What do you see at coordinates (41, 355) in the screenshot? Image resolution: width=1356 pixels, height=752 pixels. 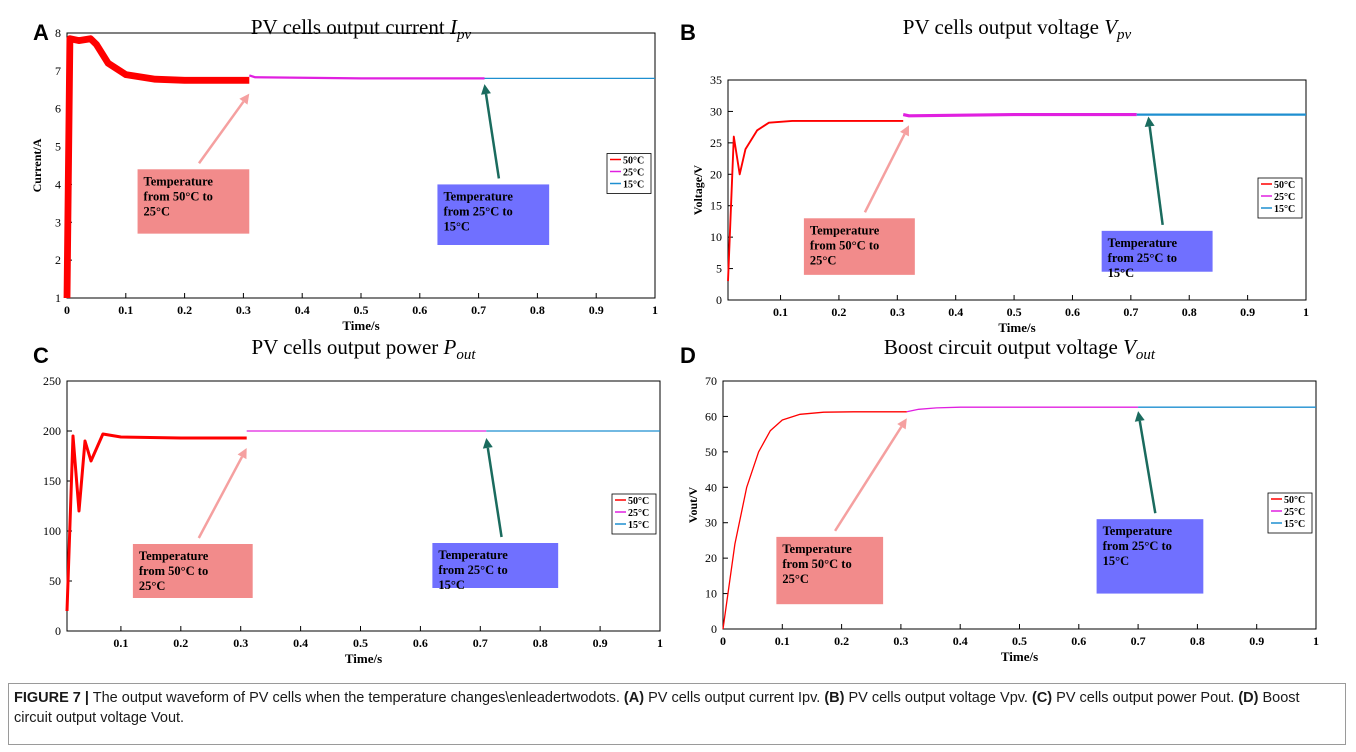 I see `panel-label-c: C` at bounding box center [41, 355].